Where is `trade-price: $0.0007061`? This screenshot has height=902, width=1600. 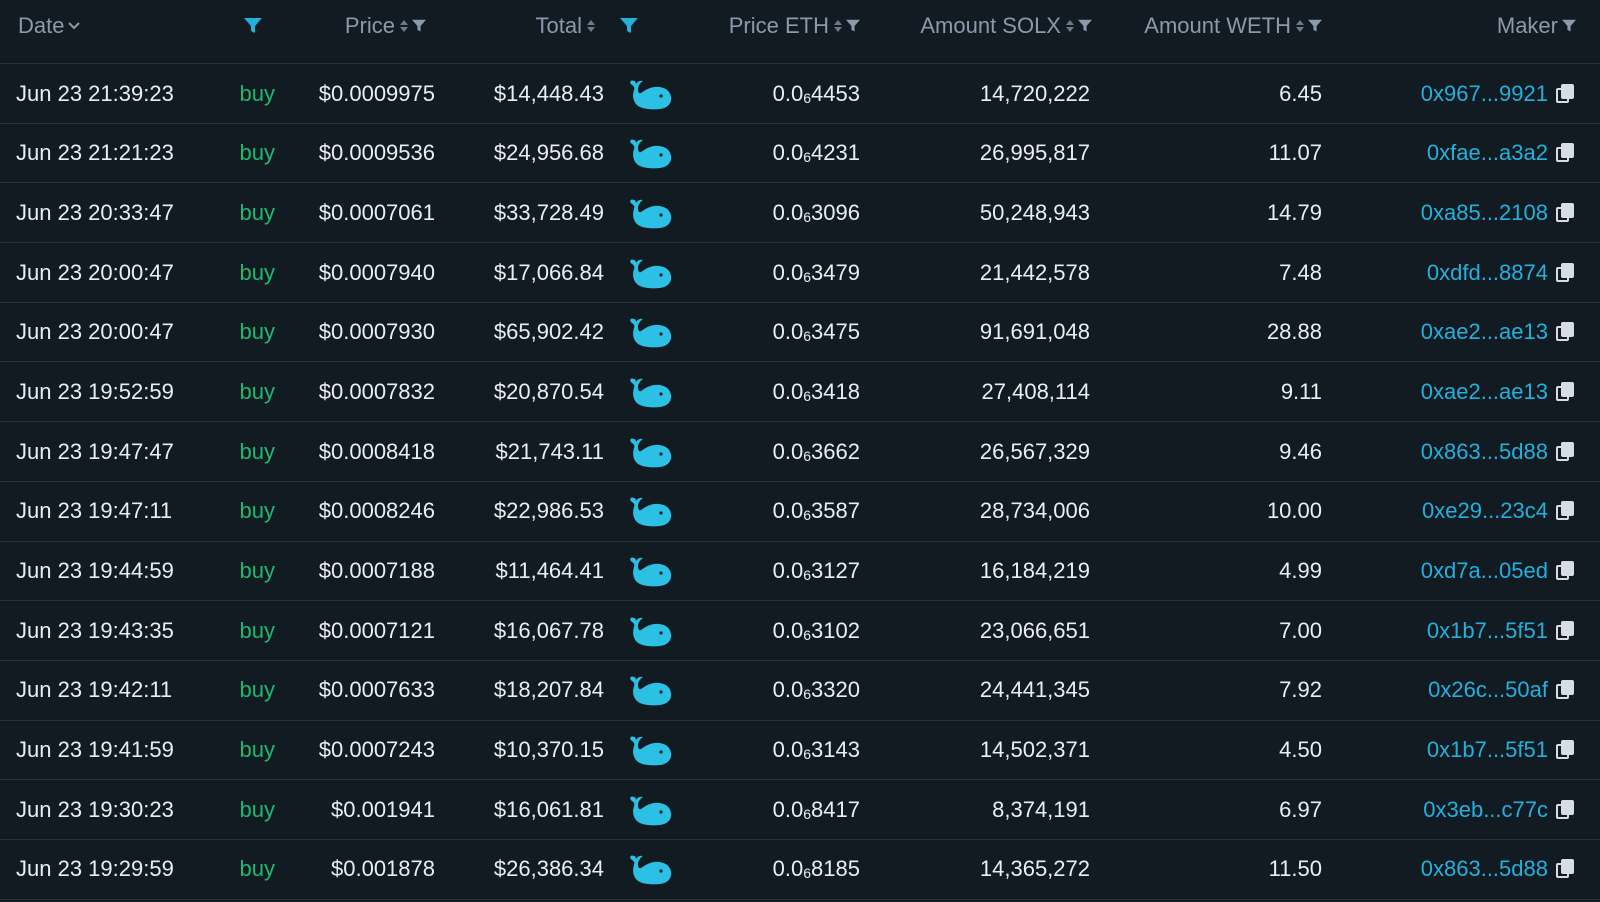 trade-price: $0.0007061 is located at coordinates (376, 212).